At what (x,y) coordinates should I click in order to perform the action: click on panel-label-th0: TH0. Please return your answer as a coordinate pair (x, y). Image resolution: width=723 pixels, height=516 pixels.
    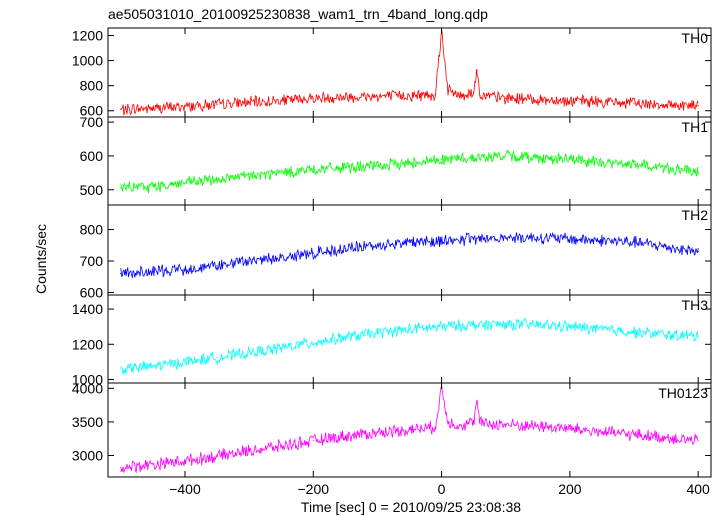
    Looking at the image, I should click on (695, 38).